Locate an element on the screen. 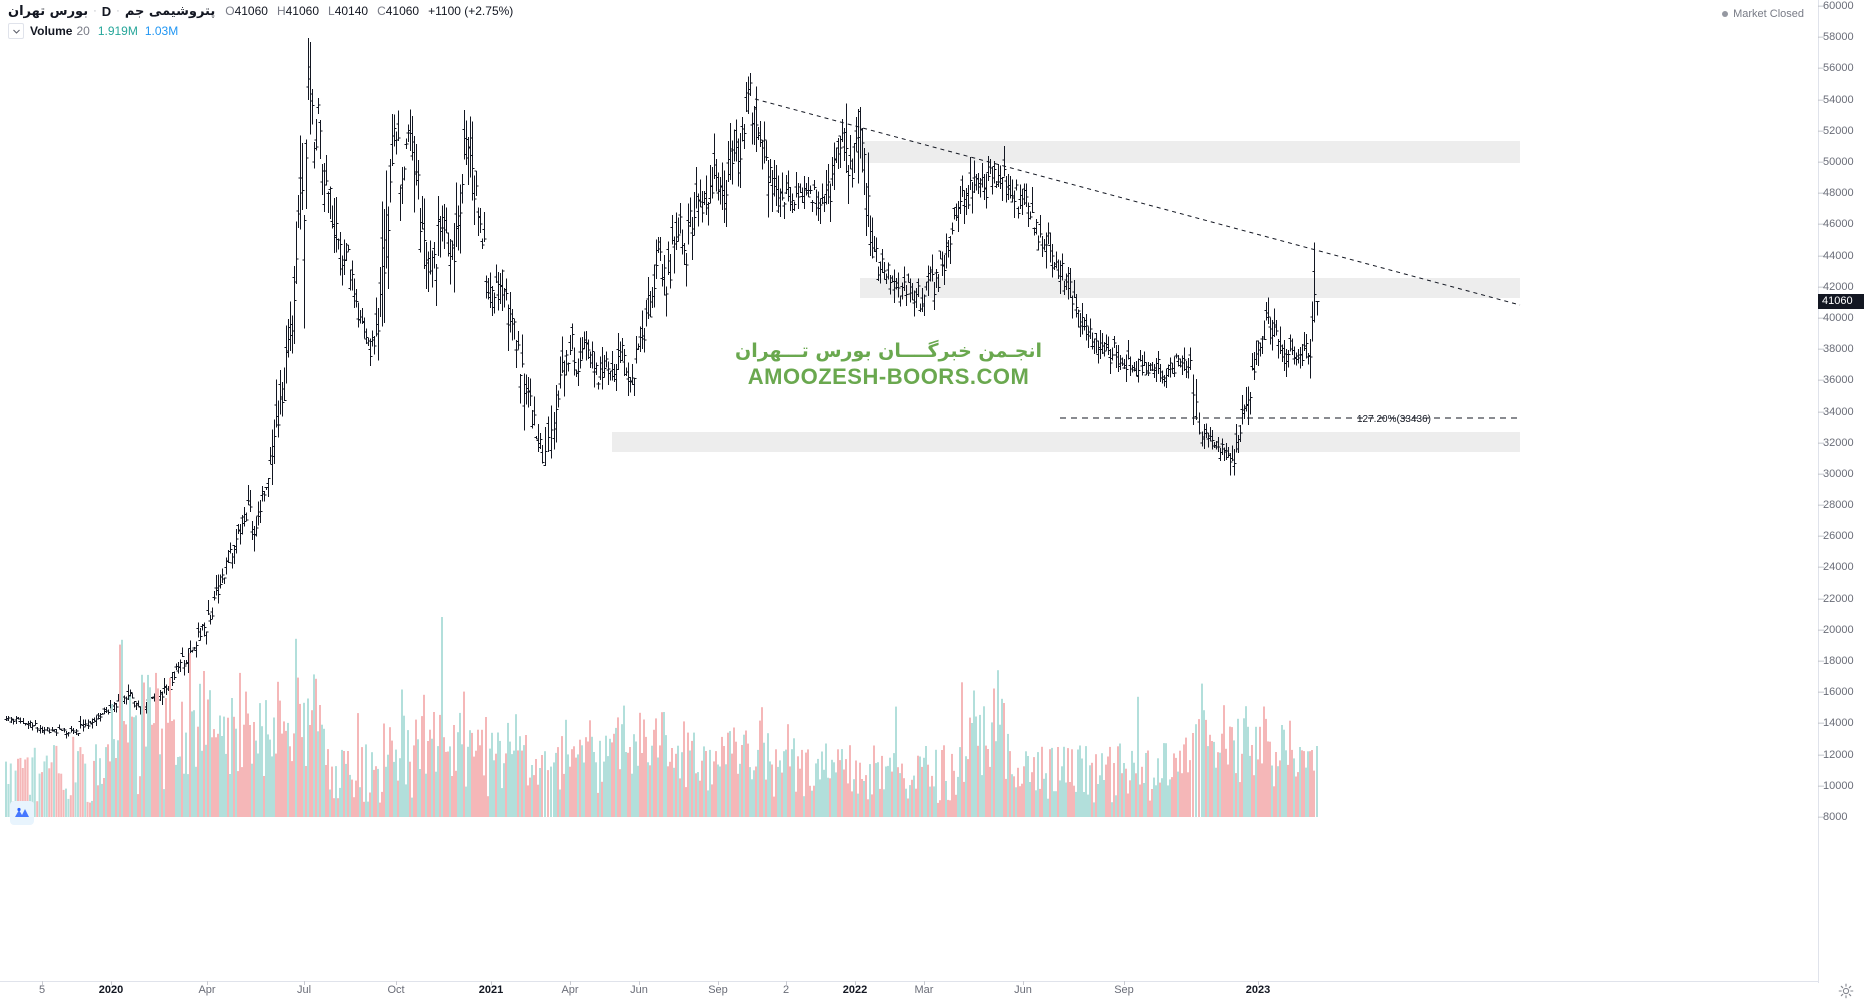 The width and height of the screenshot is (1864, 1003). price-tick-14000: –14000 is located at coordinates (1836, 723).